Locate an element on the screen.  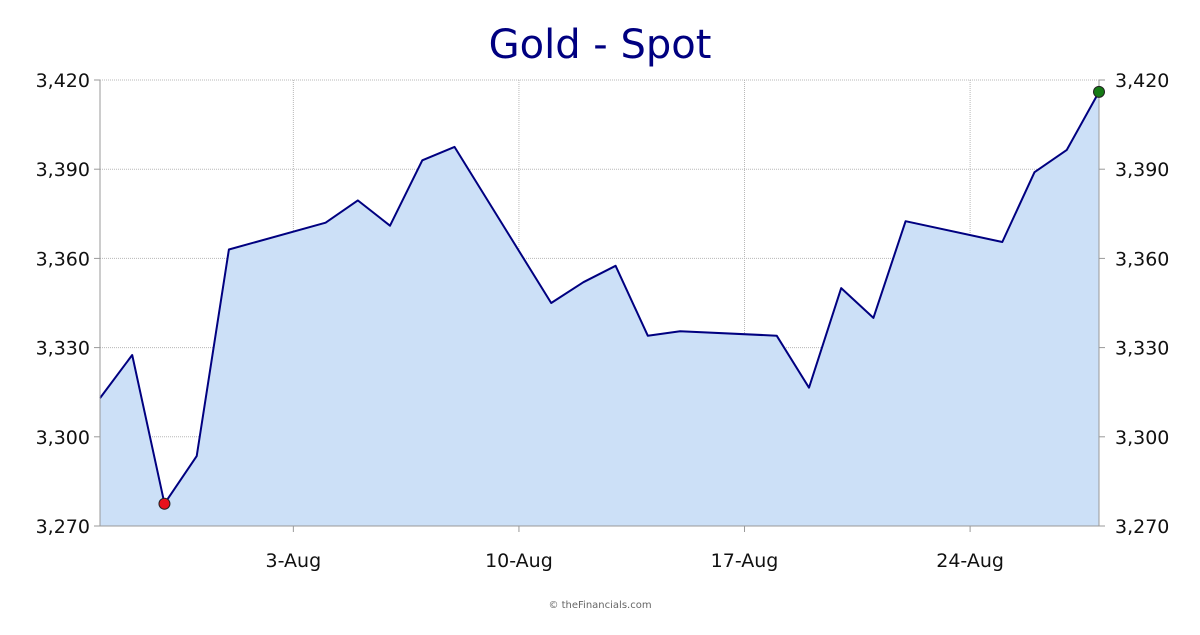
y-tick-label-left: 3,420 is located at coordinates (63, 81).